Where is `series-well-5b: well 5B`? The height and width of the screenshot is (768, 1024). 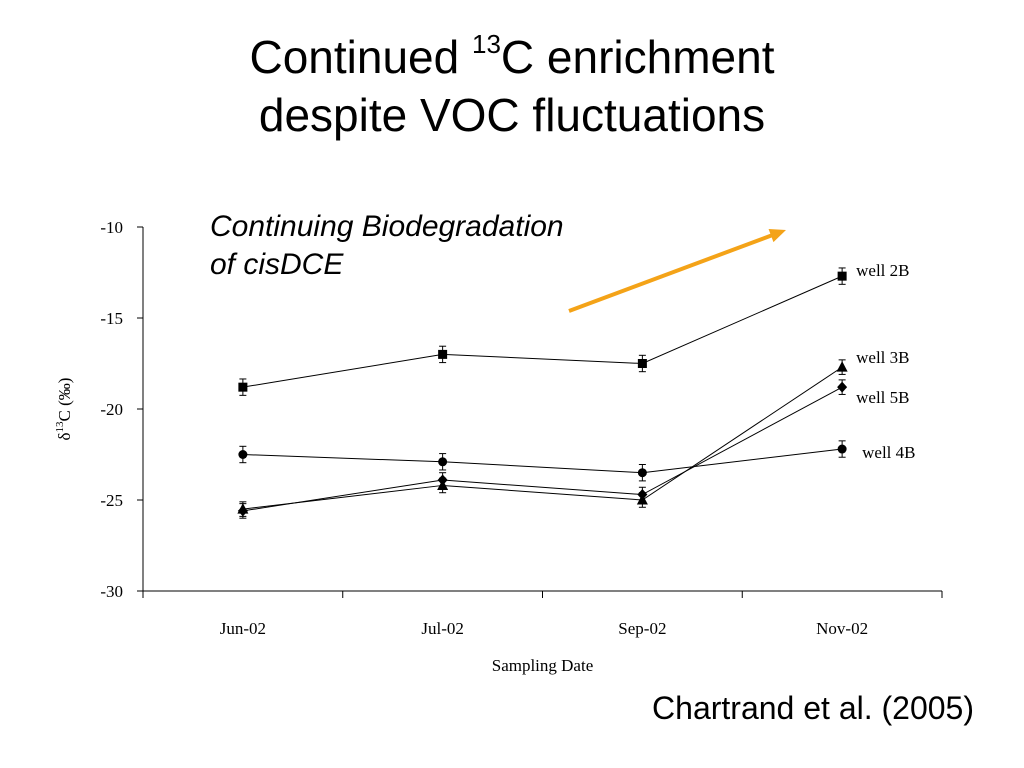
series-well-5b: well 5B is located at coordinates (573, 449).